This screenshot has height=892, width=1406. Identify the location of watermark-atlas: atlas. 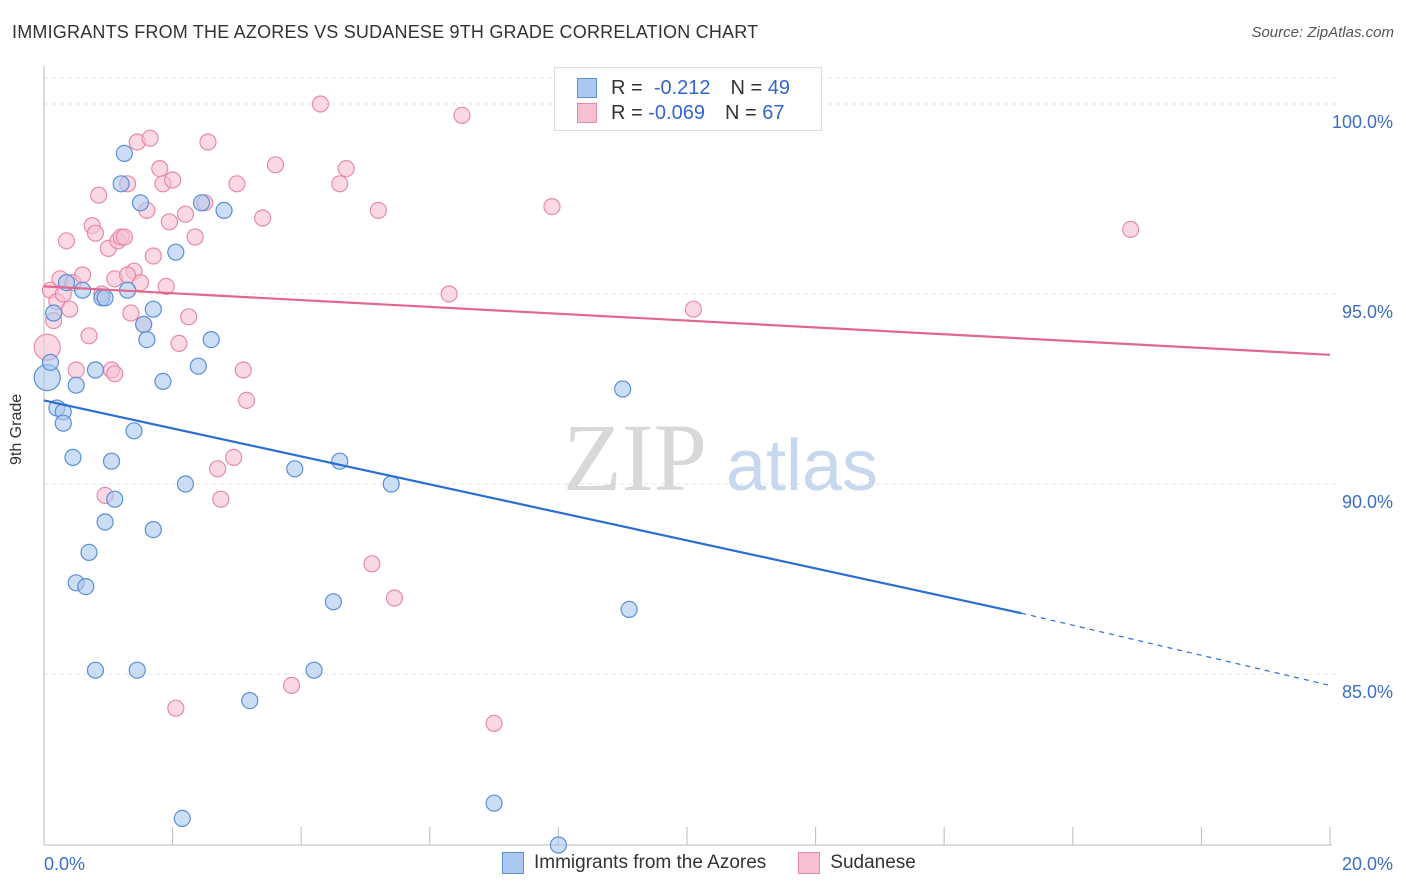
(802, 466).